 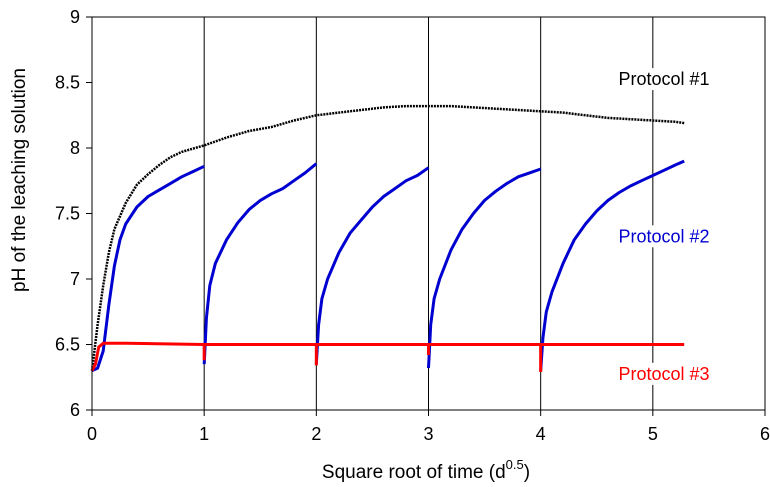 I want to click on label-protocol-3: Protocol #3, so click(x=664, y=374).